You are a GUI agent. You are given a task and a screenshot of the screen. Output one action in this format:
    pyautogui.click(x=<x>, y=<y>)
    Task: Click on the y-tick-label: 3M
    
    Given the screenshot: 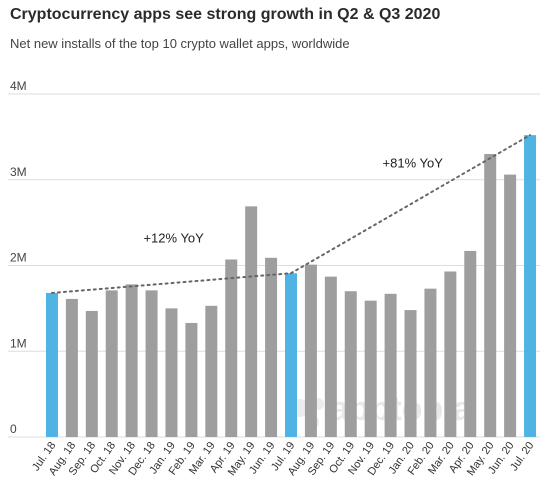 What is the action you would take?
    pyautogui.click(x=18, y=172)
    